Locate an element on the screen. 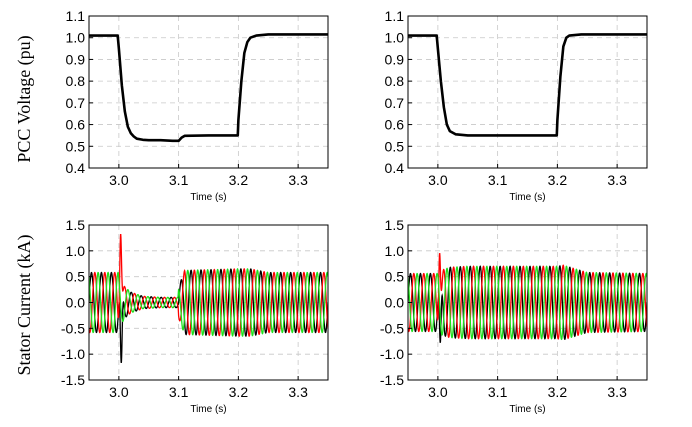 The image size is (692, 427). y-axis-label-stator-current: Stator Current (kA) is located at coordinates (24, 305).